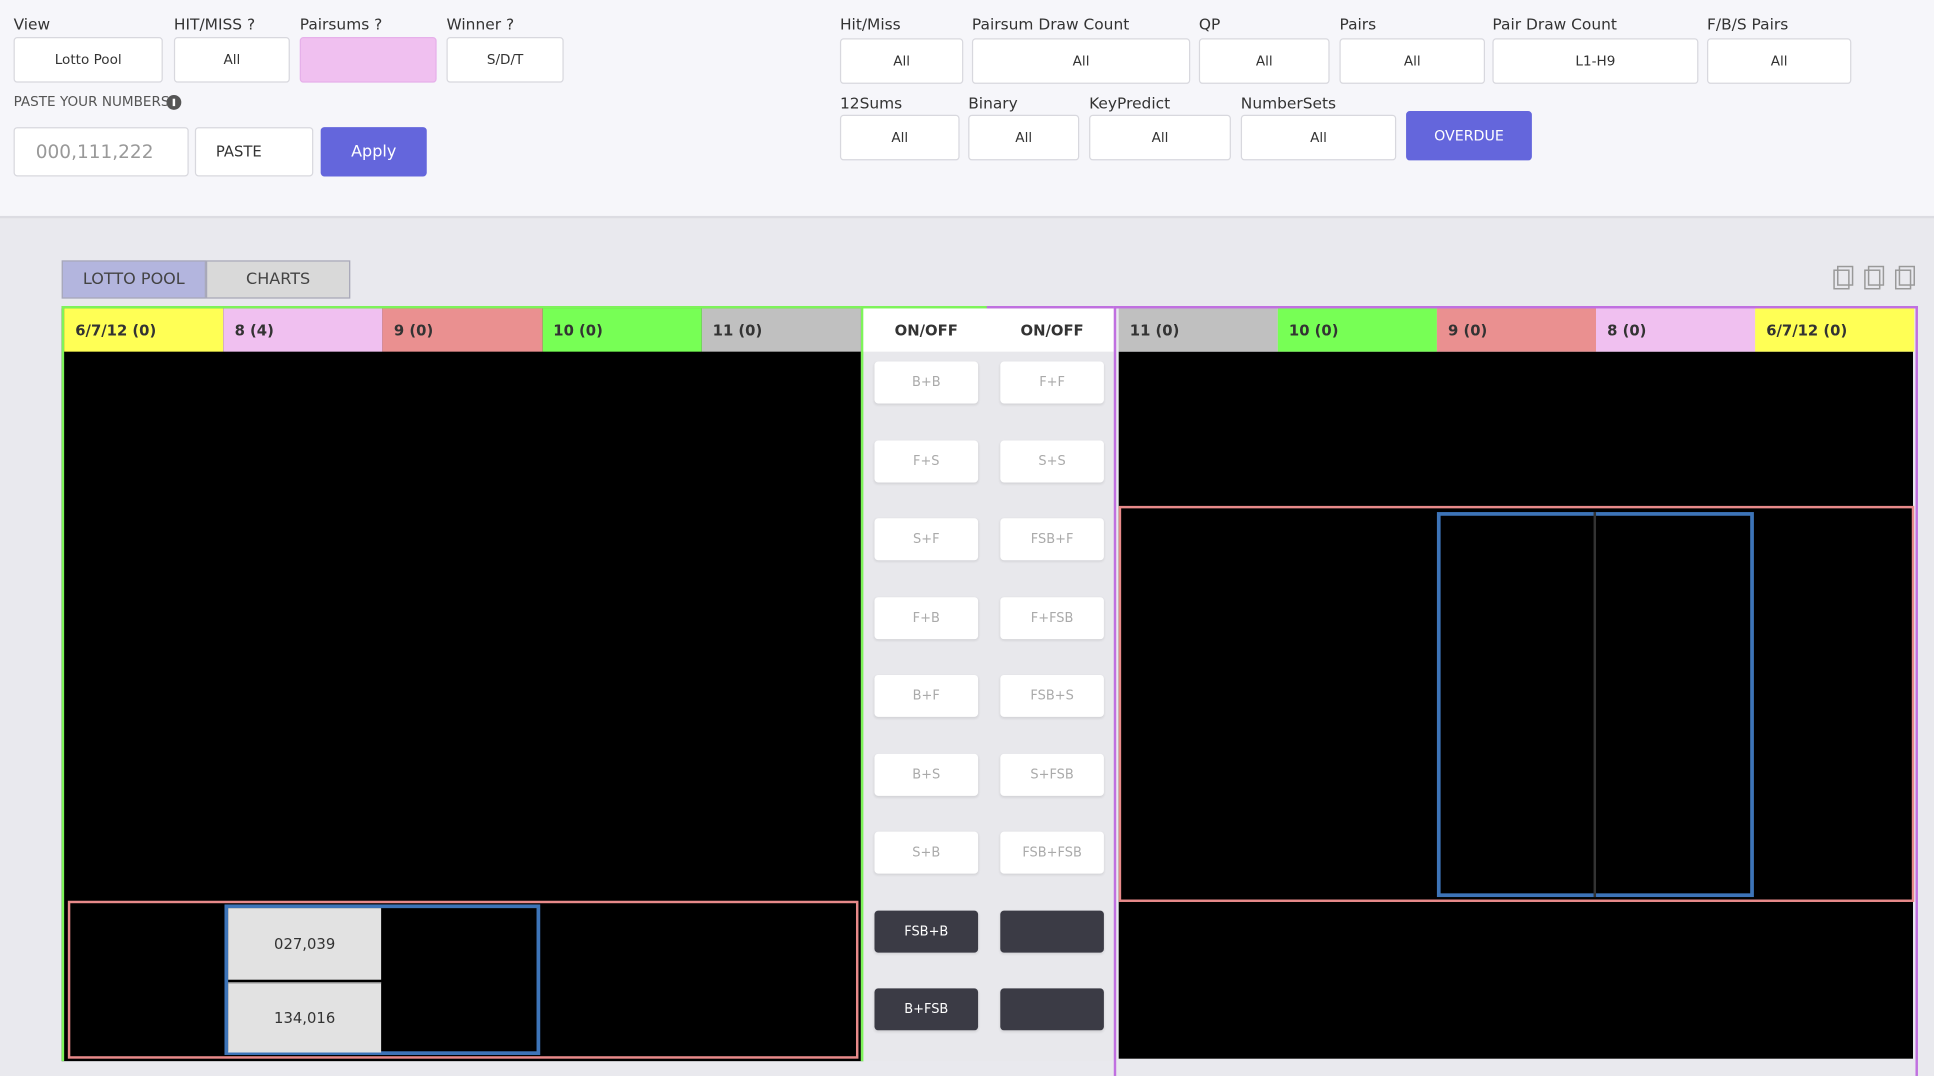 The width and height of the screenshot is (1934, 1076). I want to click on filter-label: Pairs, so click(1358, 24).